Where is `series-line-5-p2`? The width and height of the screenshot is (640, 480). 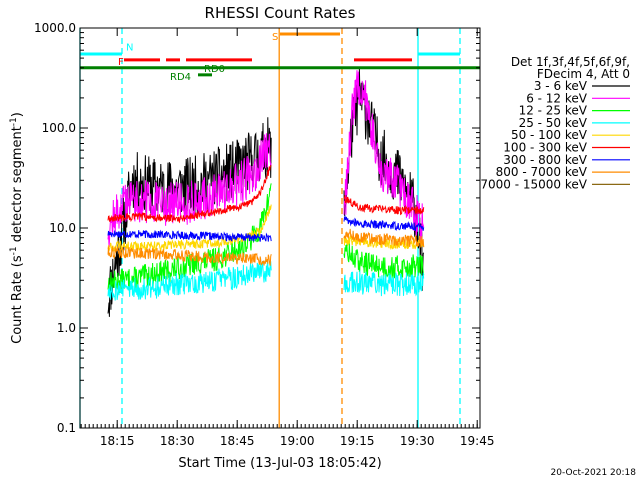
series-line-5-p2 is located at coordinates (384, 205).